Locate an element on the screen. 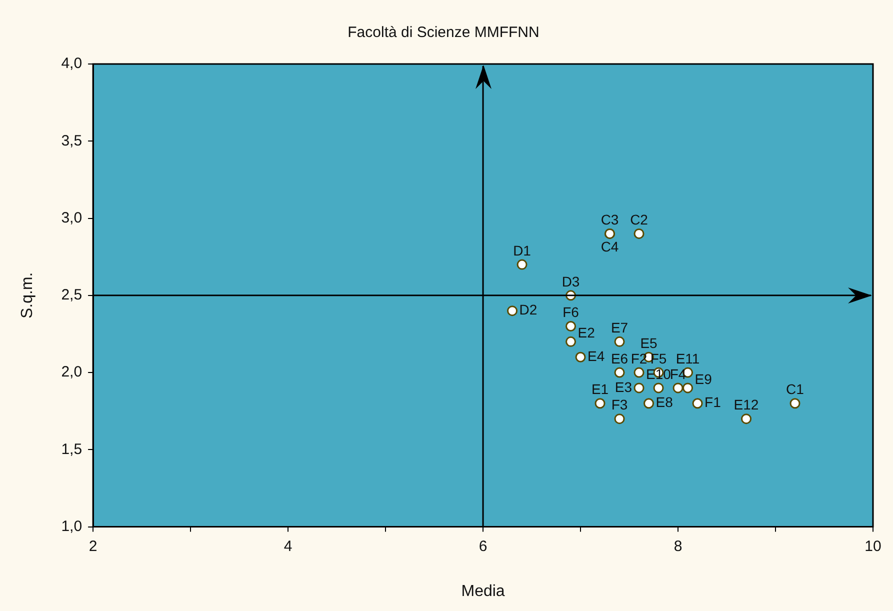  y-tick-label: 2,0 is located at coordinates (71, 372).